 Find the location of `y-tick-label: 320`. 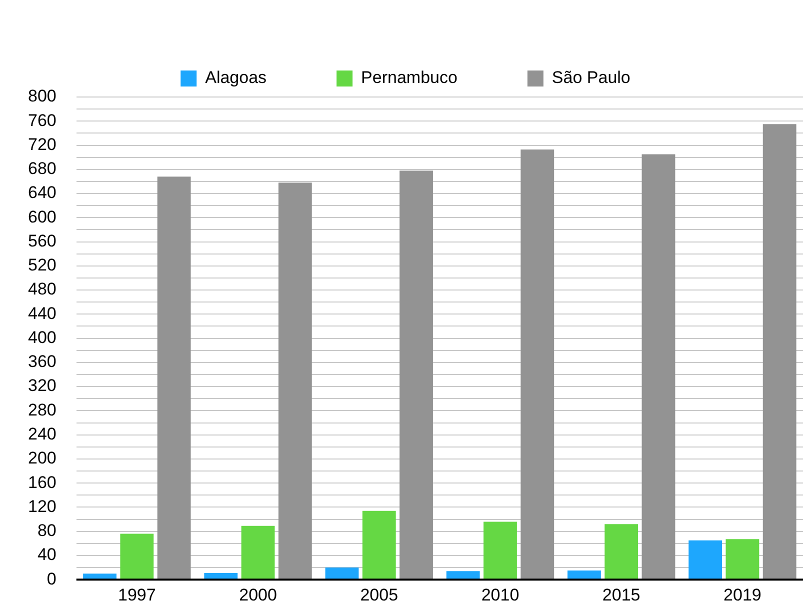

y-tick-label: 320 is located at coordinates (42, 386).